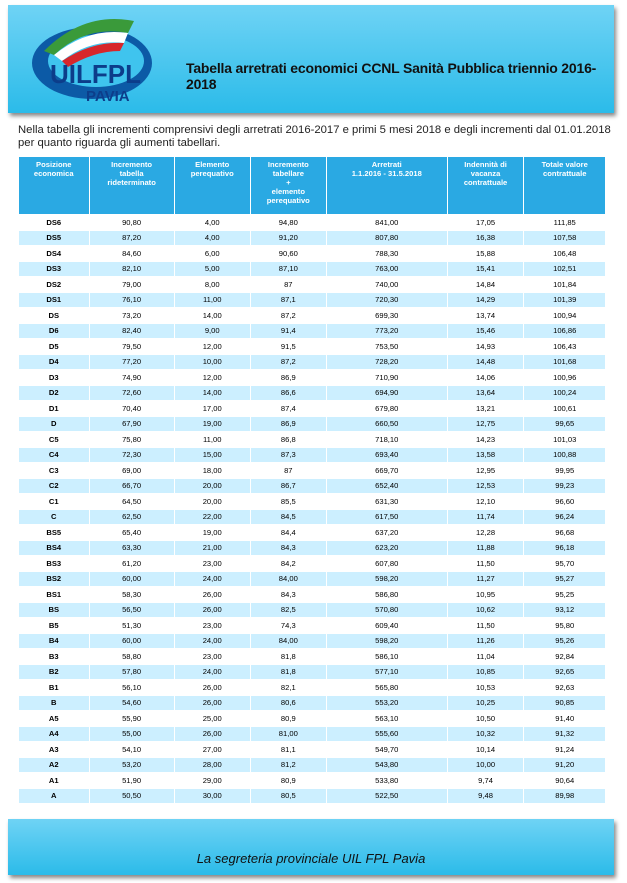 This screenshot has height=883, width=627. I want to click on header-line: Indennità di, so click(485, 164).